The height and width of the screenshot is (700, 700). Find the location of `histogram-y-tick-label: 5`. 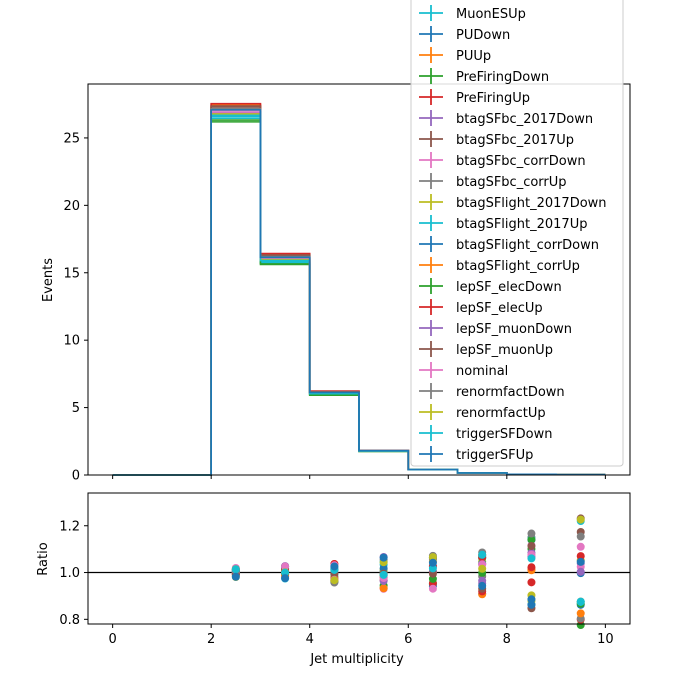

histogram-y-tick-label: 5 is located at coordinates (76, 408).